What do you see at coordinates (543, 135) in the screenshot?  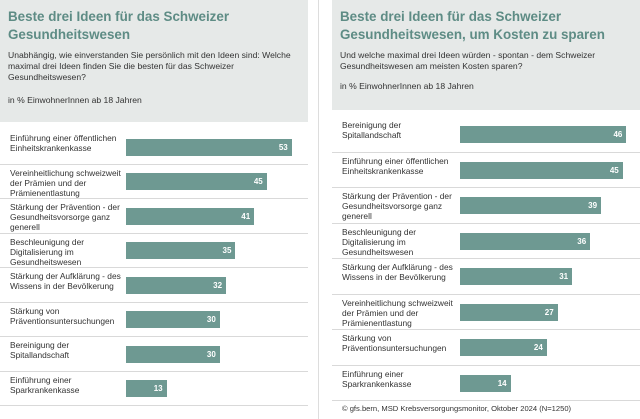 I see `bar: 46` at bounding box center [543, 135].